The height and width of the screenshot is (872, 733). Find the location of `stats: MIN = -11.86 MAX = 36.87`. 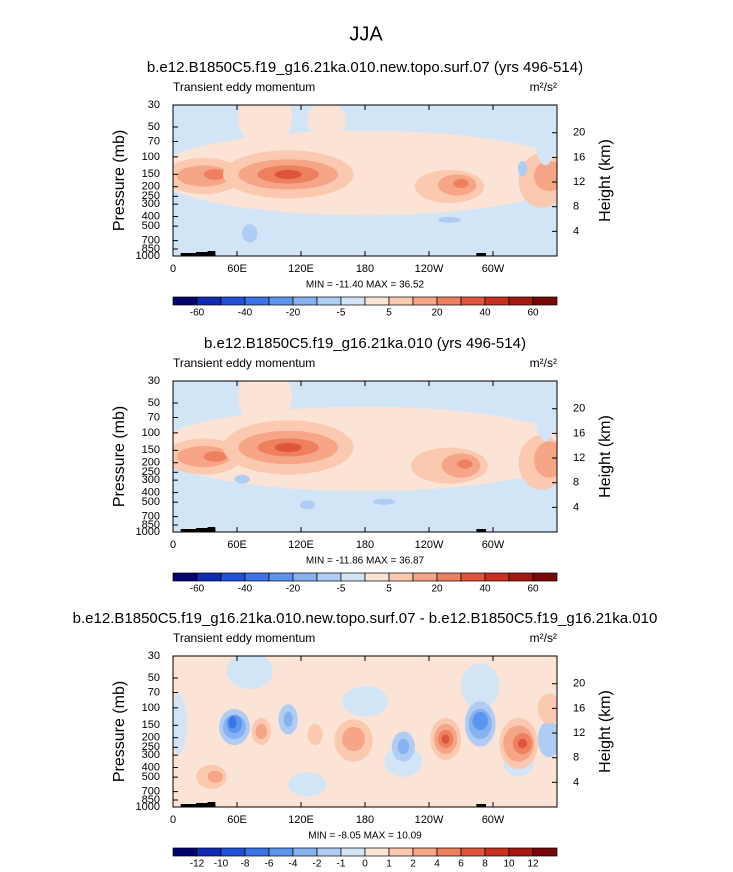

stats: MIN = -11.86 MAX = 36.87 is located at coordinates (365, 561).